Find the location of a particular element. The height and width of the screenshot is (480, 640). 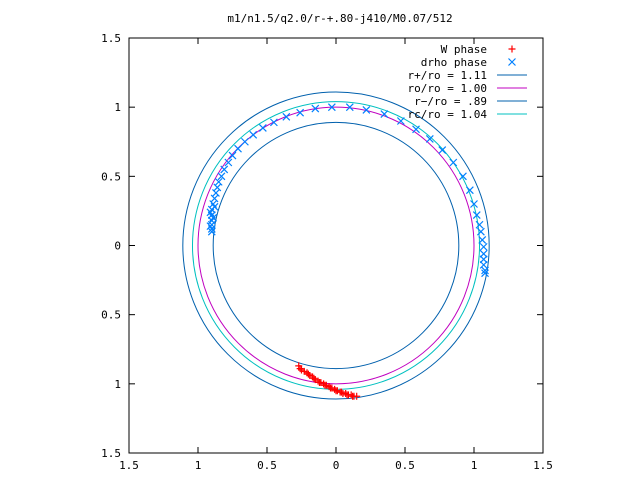

legend-label: r+/ro = 1.11 is located at coordinates (447, 75).